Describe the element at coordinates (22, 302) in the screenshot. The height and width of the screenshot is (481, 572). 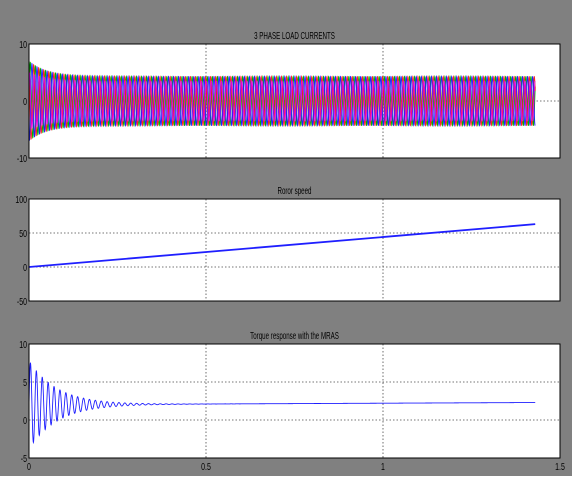
I see `y-tick-label: -50` at that location.